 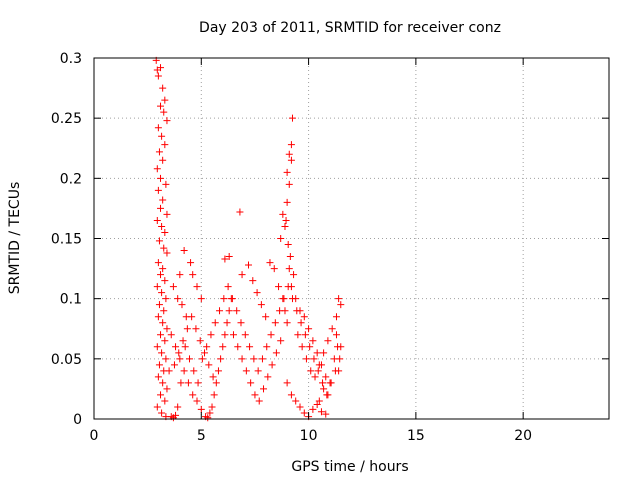 I want to click on x-tick-label: 5, so click(x=201, y=436).